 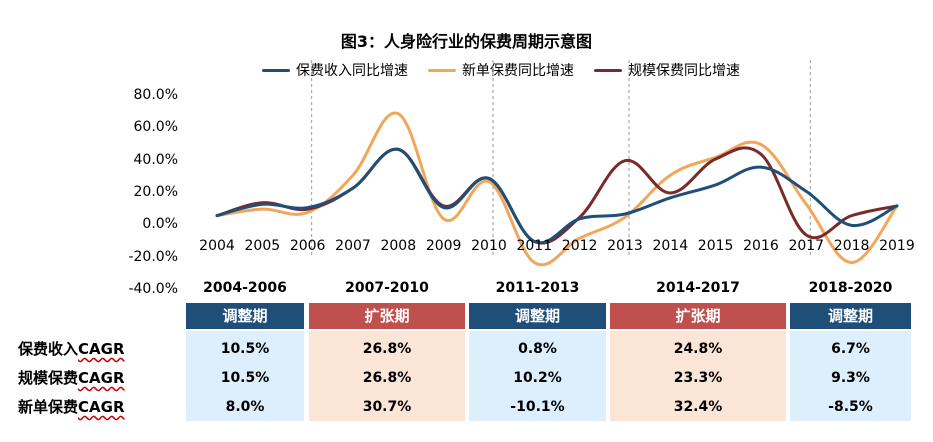 What do you see at coordinates (155, 159) in the screenshot?
I see `y-tick-label: 40.0%` at bounding box center [155, 159].